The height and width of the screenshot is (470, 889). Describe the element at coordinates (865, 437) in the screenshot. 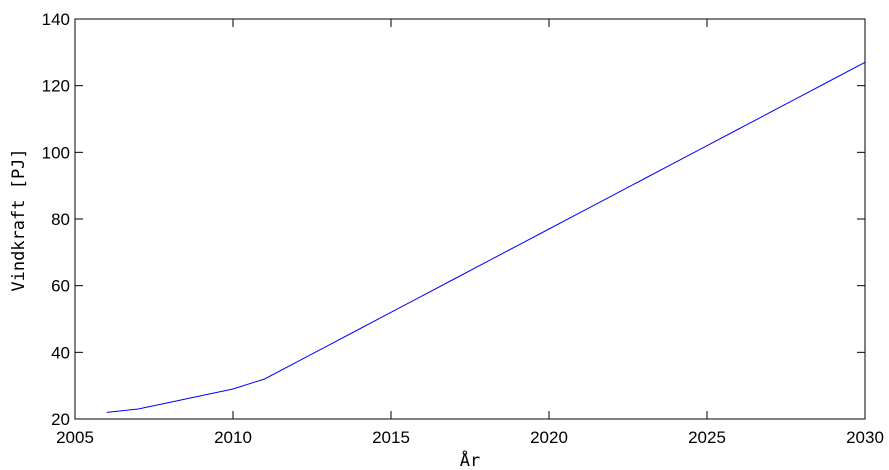

I see `x-tick-label: 2030` at that location.